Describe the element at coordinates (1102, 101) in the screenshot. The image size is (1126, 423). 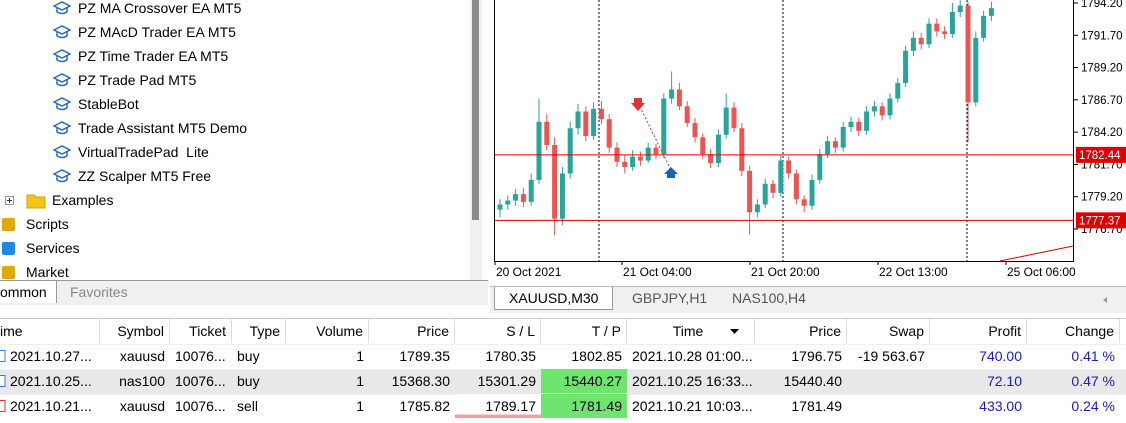
I see `y-tick-label: 1786.70` at that location.